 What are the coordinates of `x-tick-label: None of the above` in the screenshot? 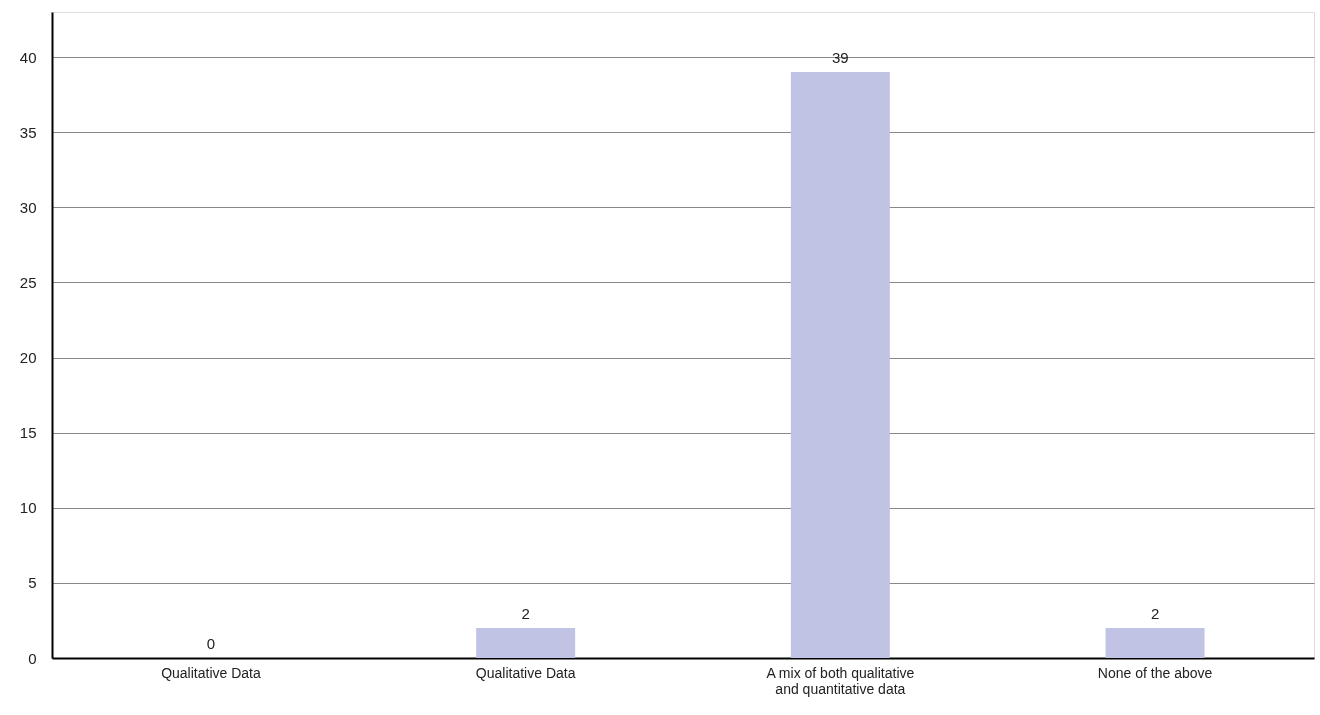 It's located at (1155, 672).